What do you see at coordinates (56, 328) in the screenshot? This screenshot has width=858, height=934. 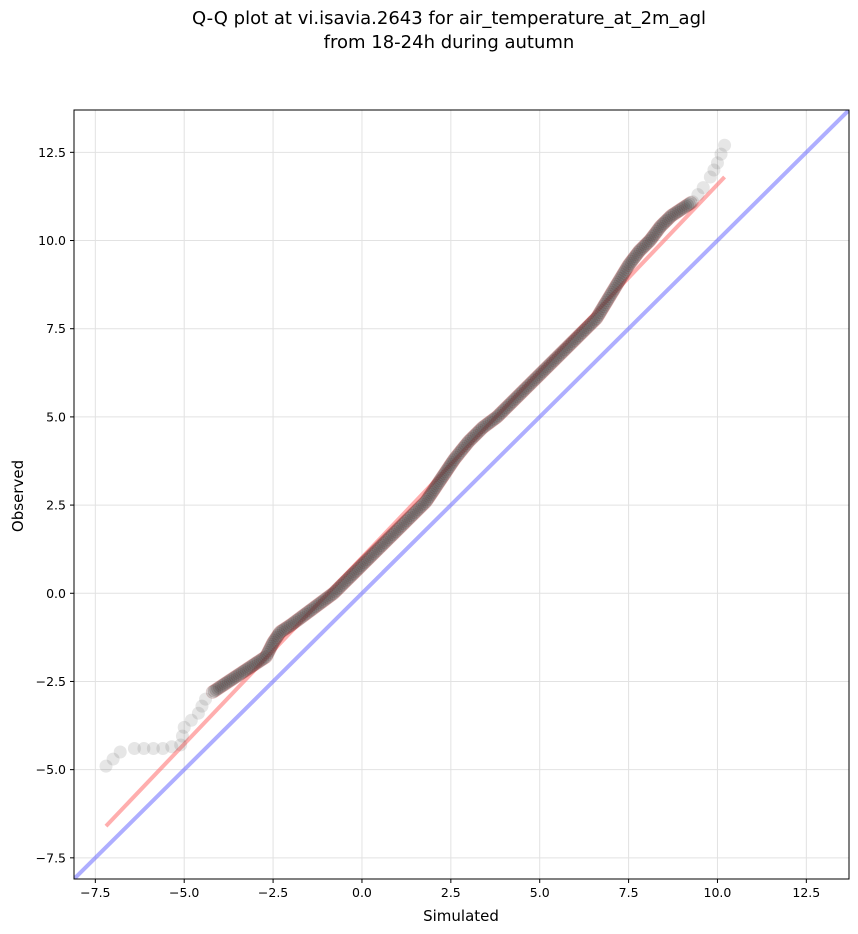 I see `y-tick-label-6: 7.5` at bounding box center [56, 328].